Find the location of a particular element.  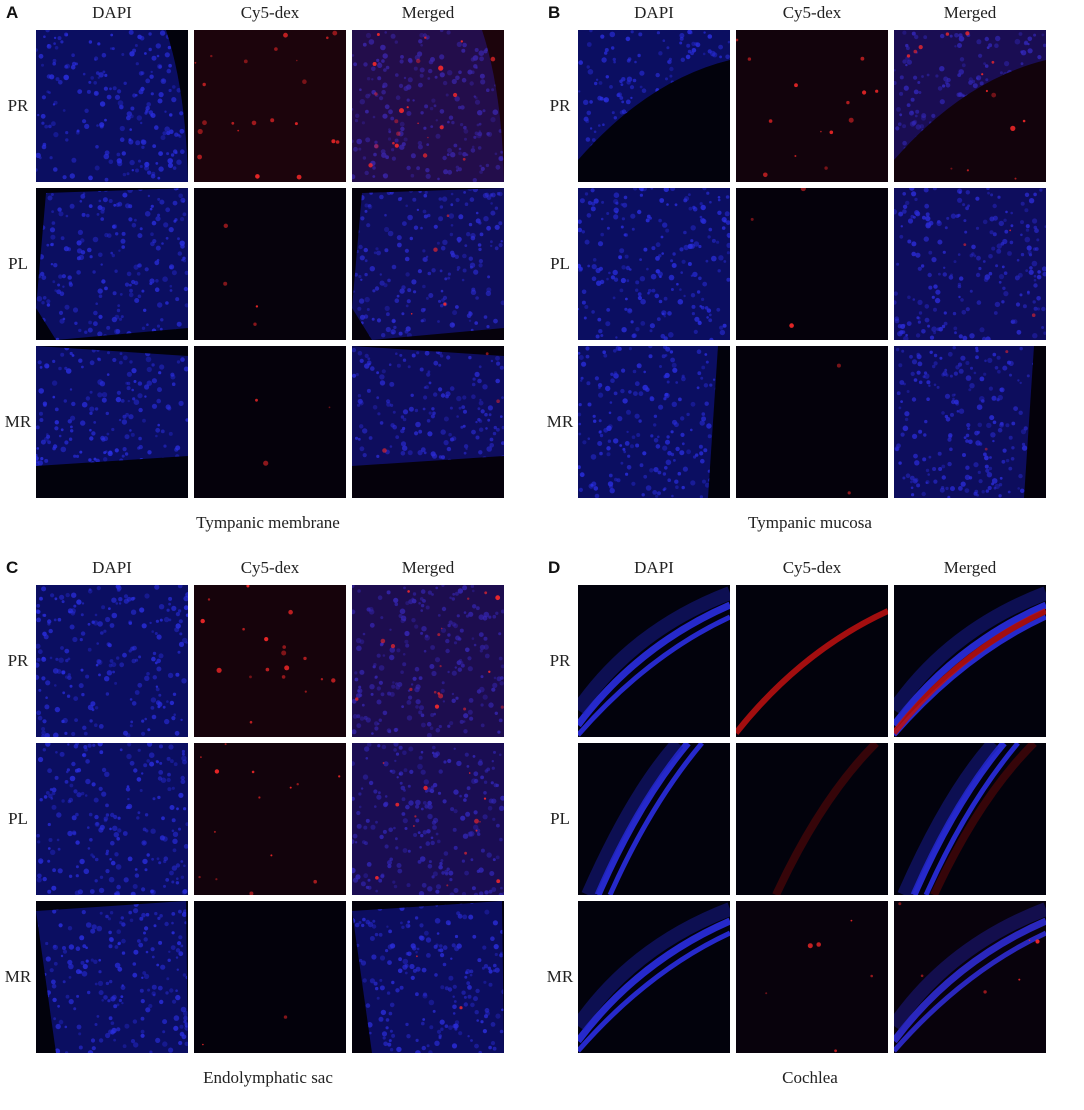

panel-letter: C is located at coordinates (12, 567).